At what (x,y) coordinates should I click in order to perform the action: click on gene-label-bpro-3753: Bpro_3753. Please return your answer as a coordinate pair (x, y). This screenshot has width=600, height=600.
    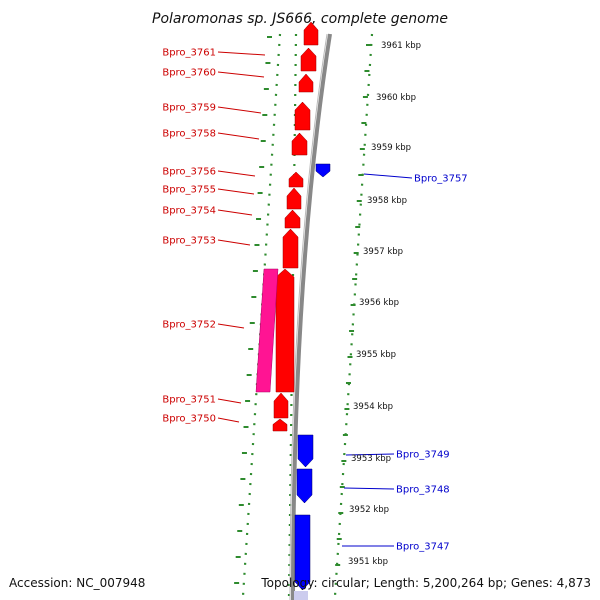
    Looking at the image, I should click on (189, 241).